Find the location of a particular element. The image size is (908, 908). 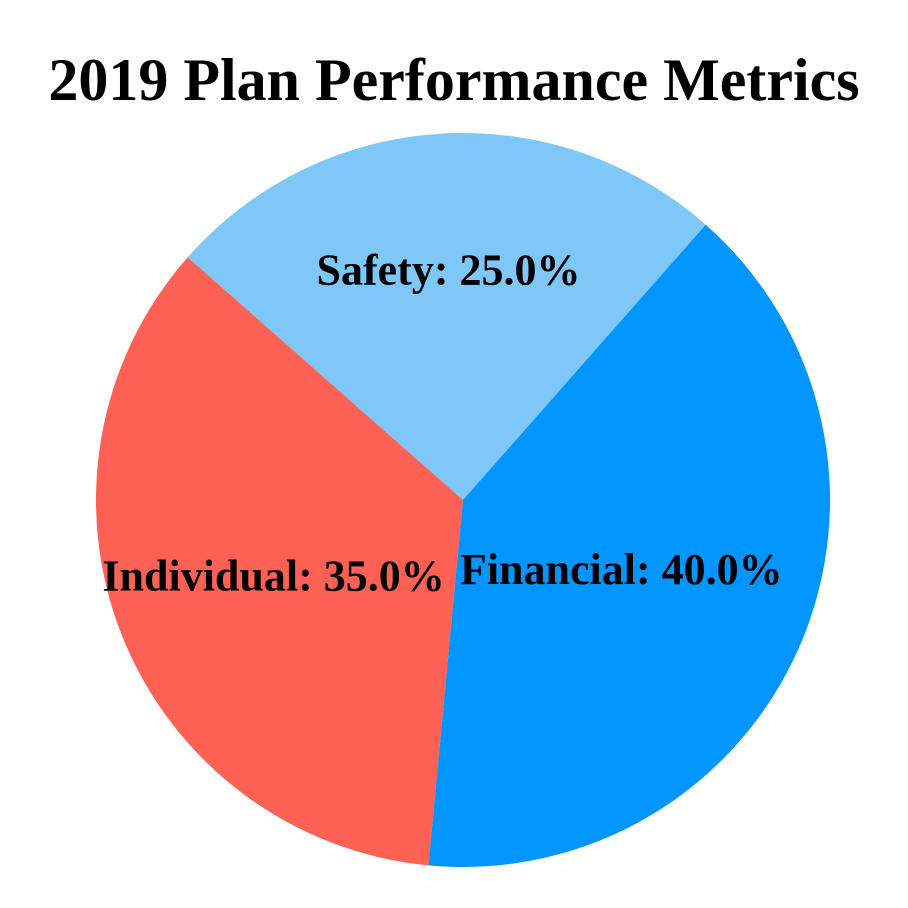

slice-label-individual: Individual: 35.0% is located at coordinates (273, 575).